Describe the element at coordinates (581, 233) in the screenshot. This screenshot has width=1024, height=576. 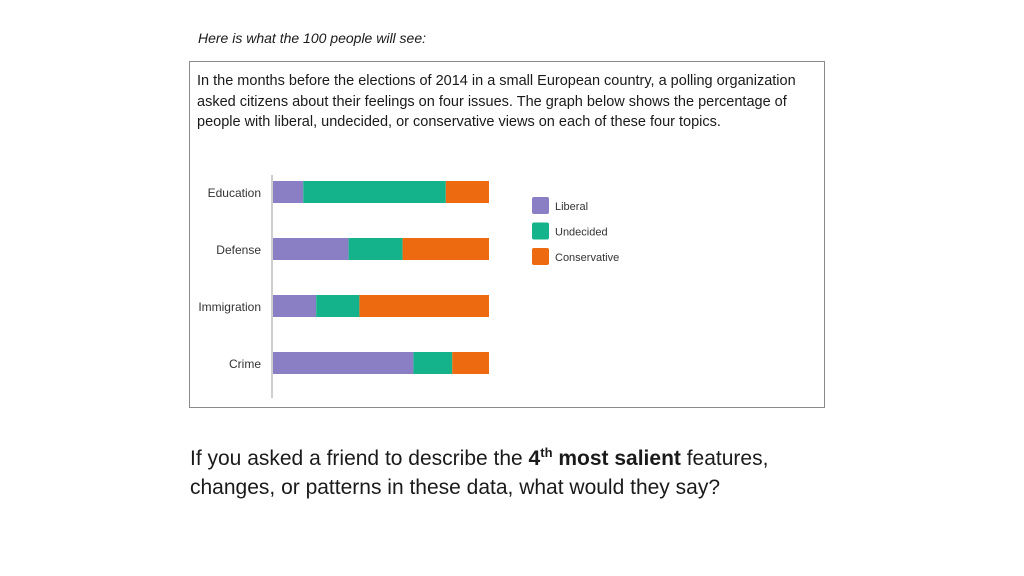
I see `legend-label-undecided: Undecided` at that location.